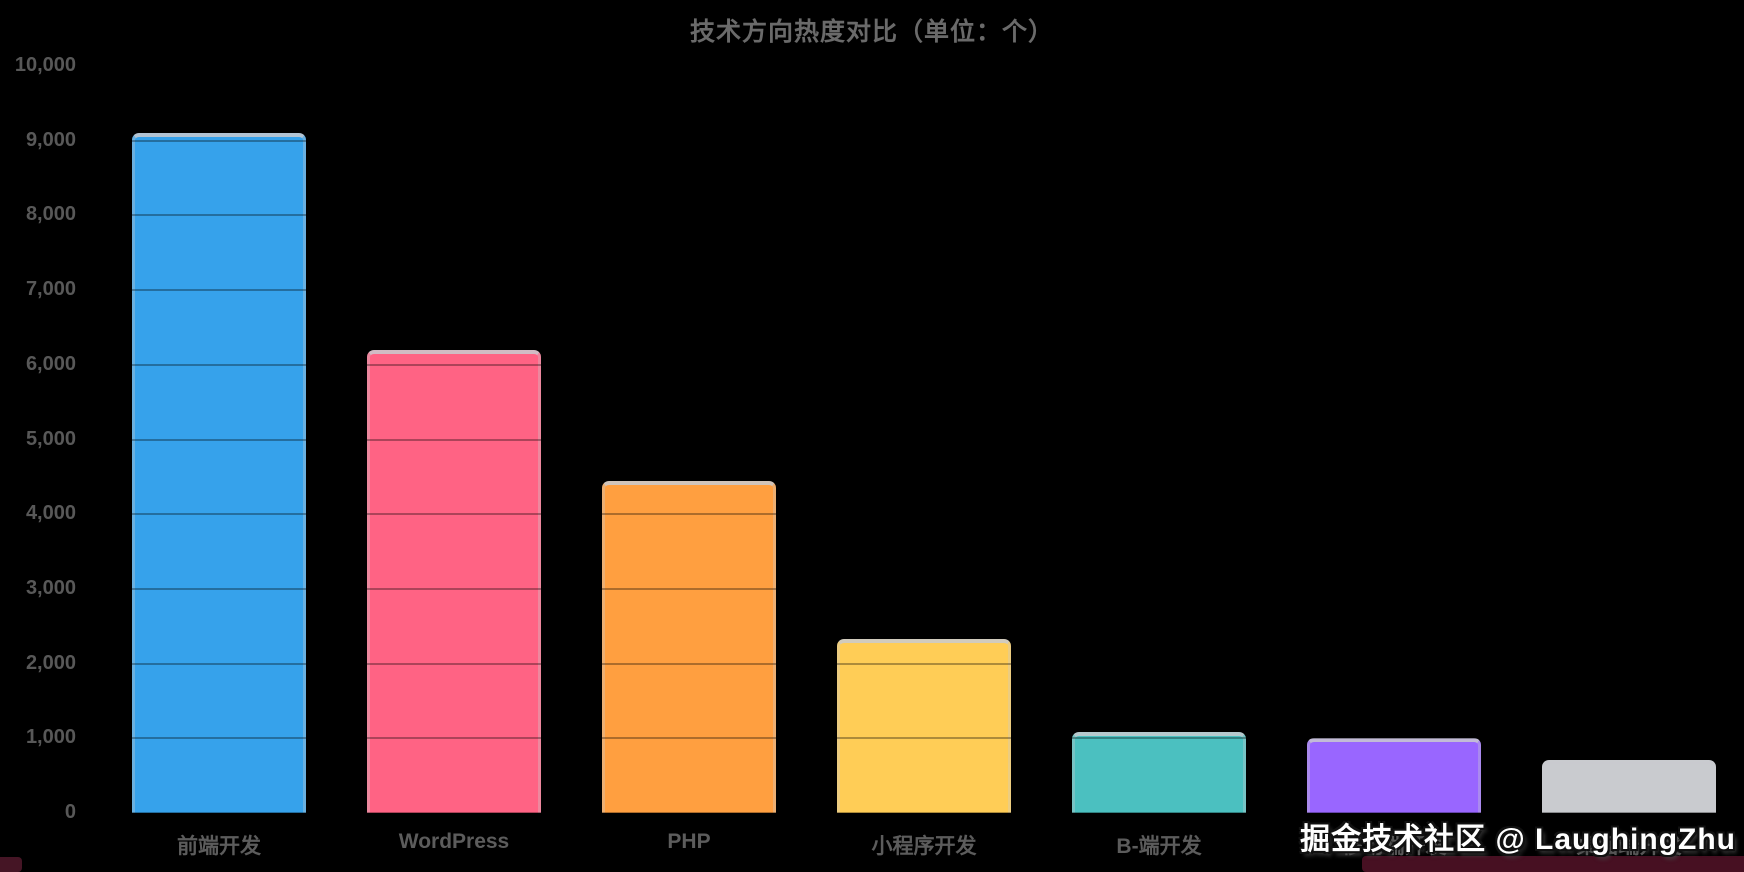  Describe the element at coordinates (689, 647) in the screenshot. I see `bar-PHP` at that location.